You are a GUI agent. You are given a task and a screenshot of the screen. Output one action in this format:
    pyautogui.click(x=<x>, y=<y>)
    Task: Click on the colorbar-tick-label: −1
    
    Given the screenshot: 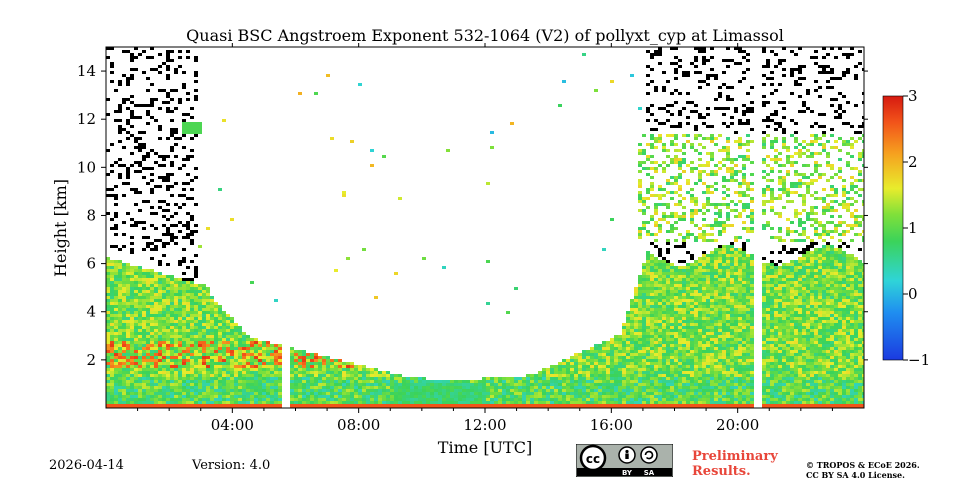 What is the action you would take?
    pyautogui.click(x=919, y=360)
    